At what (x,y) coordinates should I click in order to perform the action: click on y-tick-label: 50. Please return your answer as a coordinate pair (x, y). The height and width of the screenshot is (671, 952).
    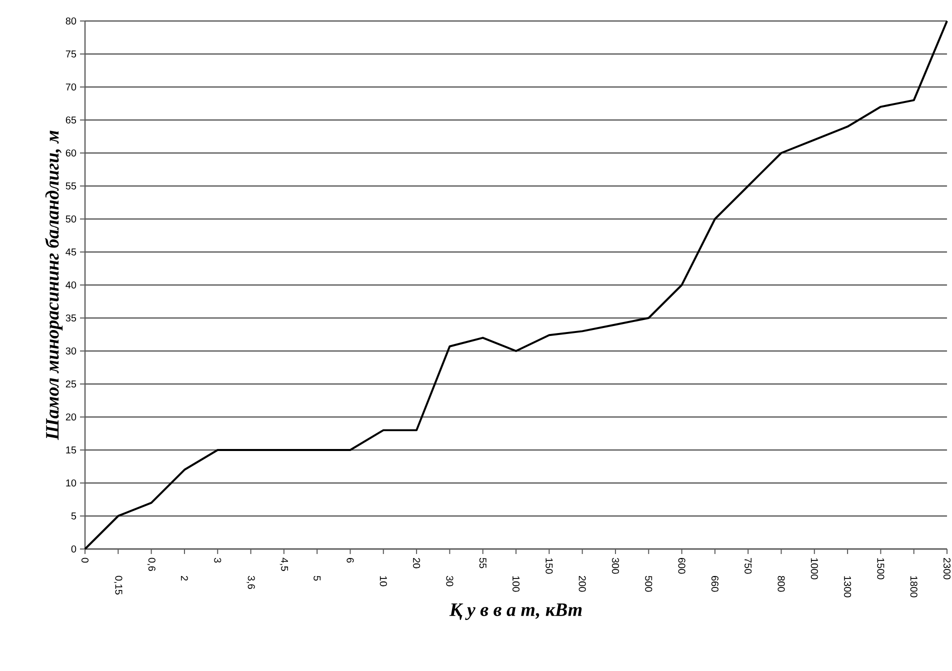
    Looking at the image, I should click on (71, 219).